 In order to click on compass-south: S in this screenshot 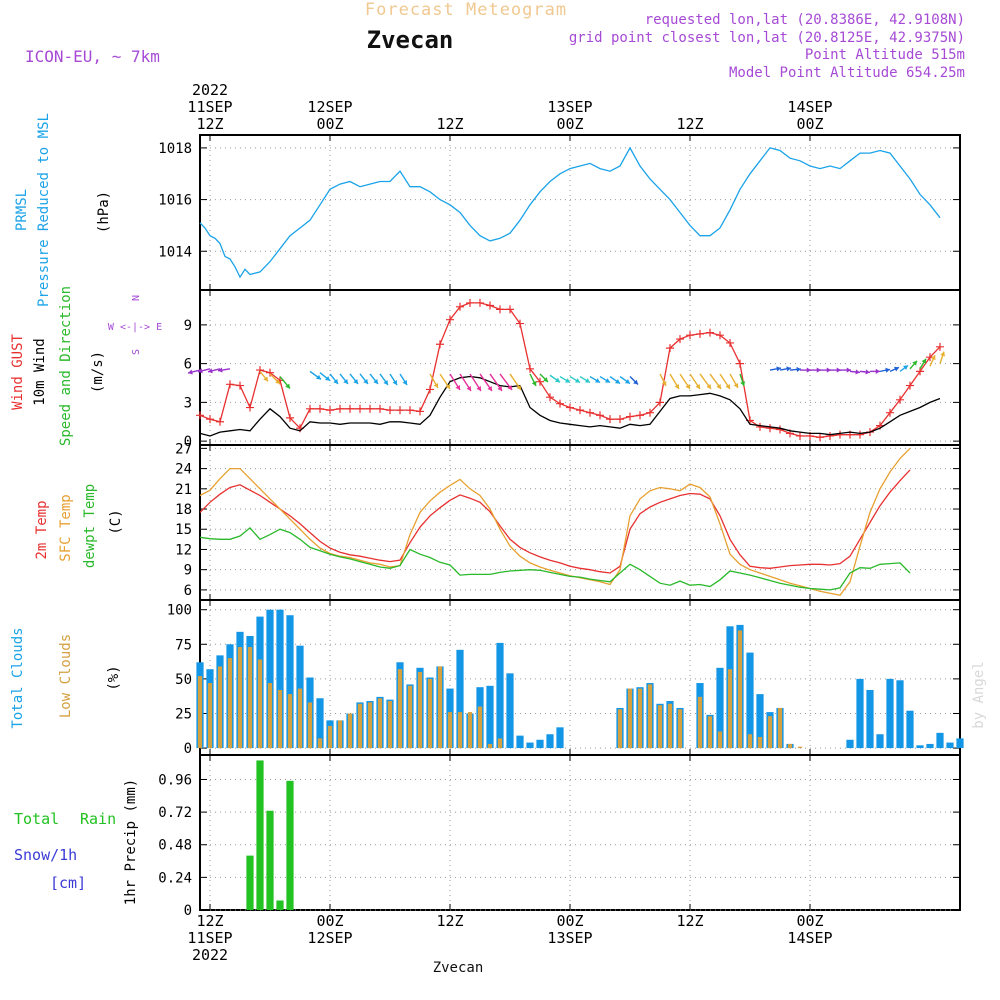, I will do `click(136, 352)`.